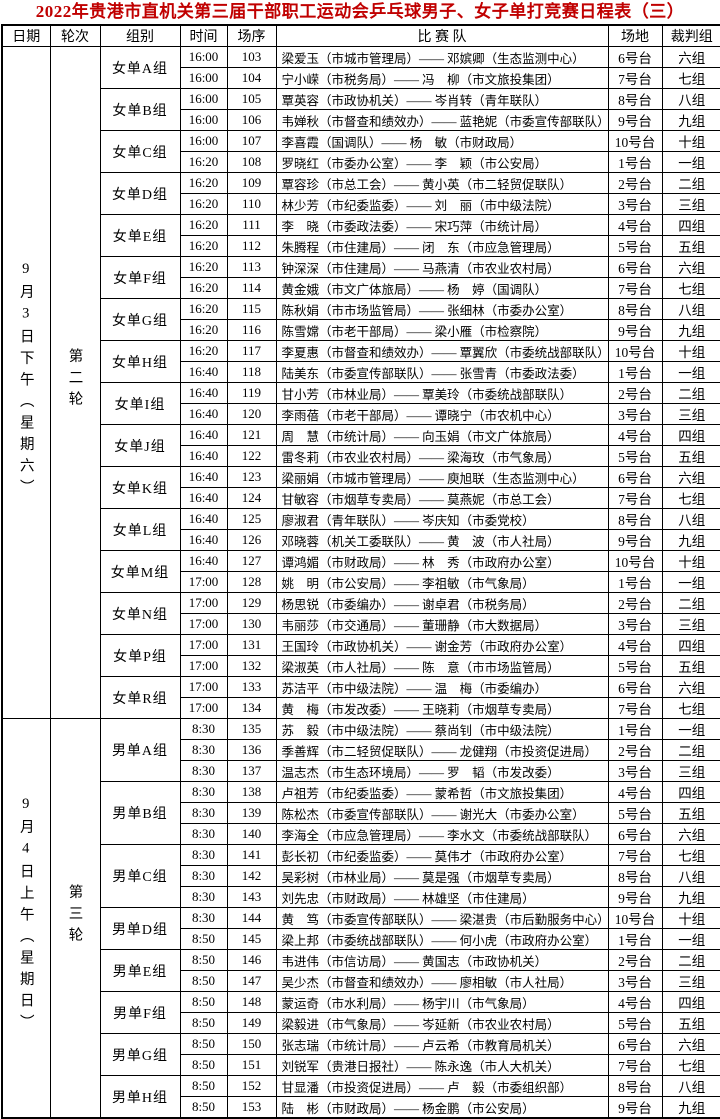 The width and height of the screenshot is (720, 1119). I want to click on referee-cell: 七组, so click(690, 498).